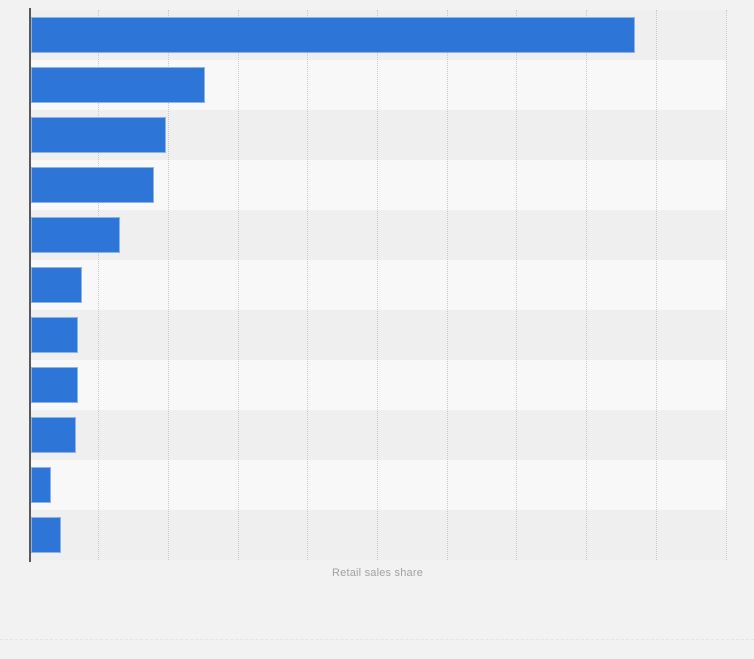  What do you see at coordinates (30, 285) in the screenshot?
I see `y-axis-line` at bounding box center [30, 285].